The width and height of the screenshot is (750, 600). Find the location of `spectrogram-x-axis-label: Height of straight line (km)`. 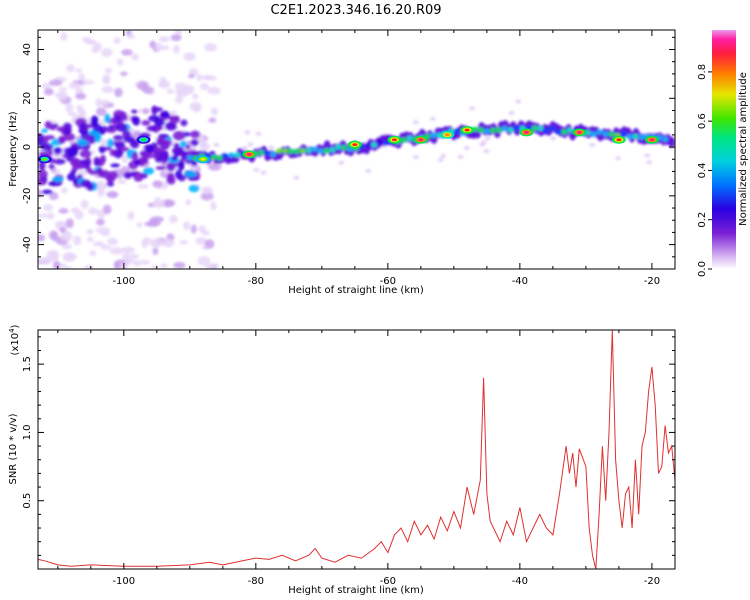

spectrogram-x-axis-label: Height of straight line (km) is located at coordinates (356, 290).